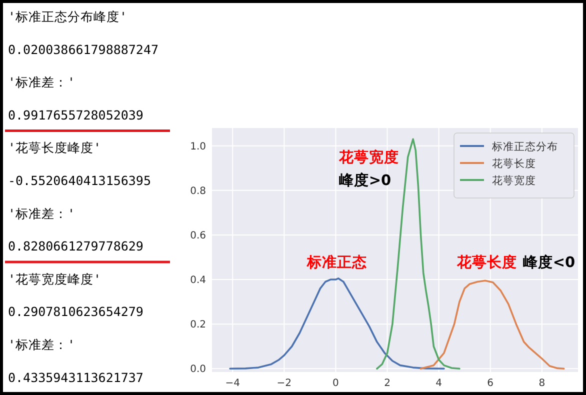 Image resolution: width=586 pixels, height=395 pixels. What do you see at coordinates (198, 146) in the screenshot?
I see `y-tick-label: 1.0` at bounding box center [198, 146].